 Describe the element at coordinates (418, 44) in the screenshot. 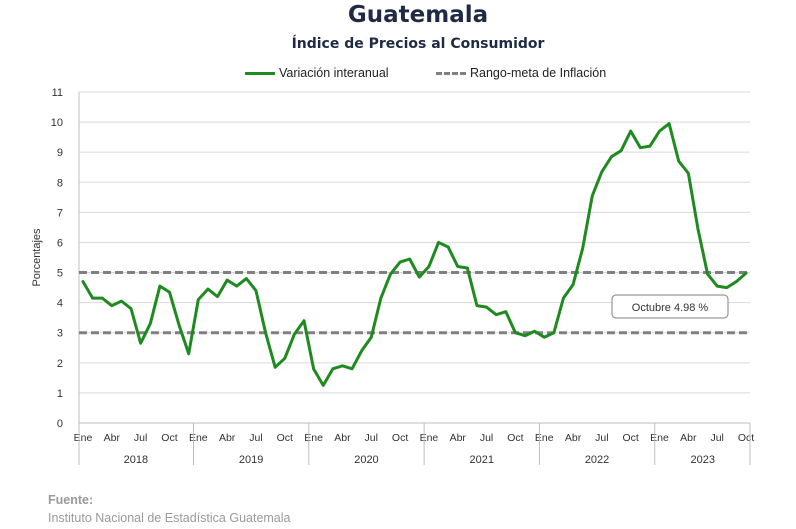

I see `chart-subtitle: Índice de Precios al Consumidor` at that location.